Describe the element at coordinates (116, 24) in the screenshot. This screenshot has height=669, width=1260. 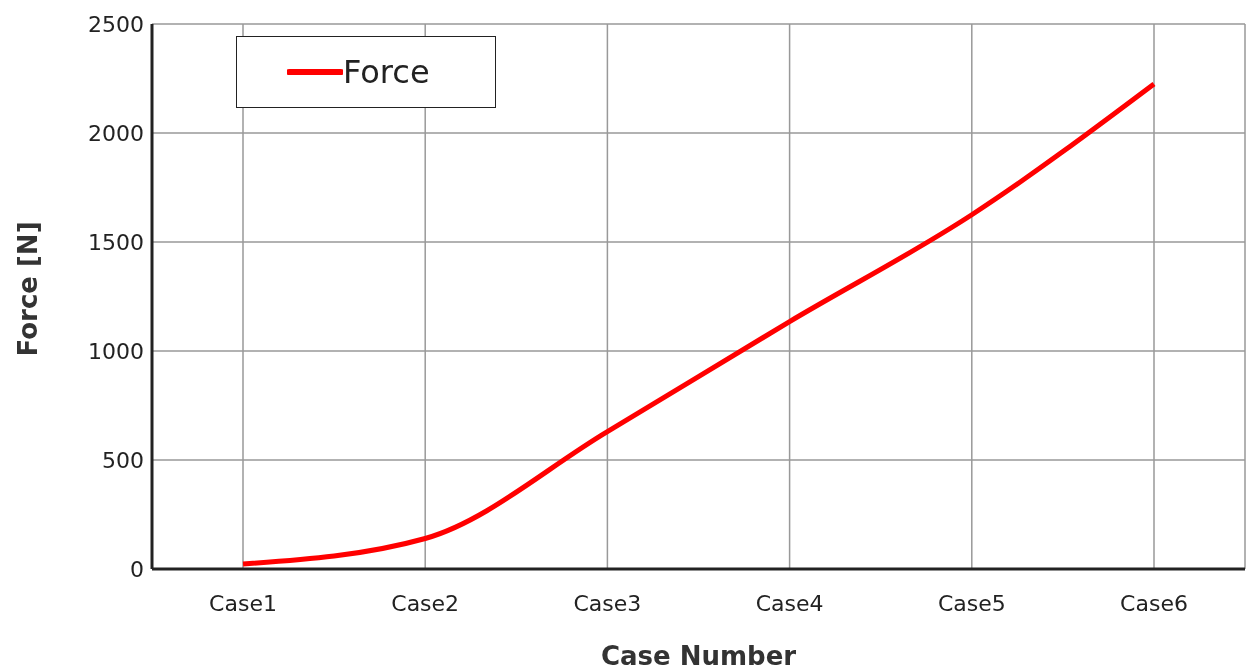
I see `y-tick-label: 2500` at that location.